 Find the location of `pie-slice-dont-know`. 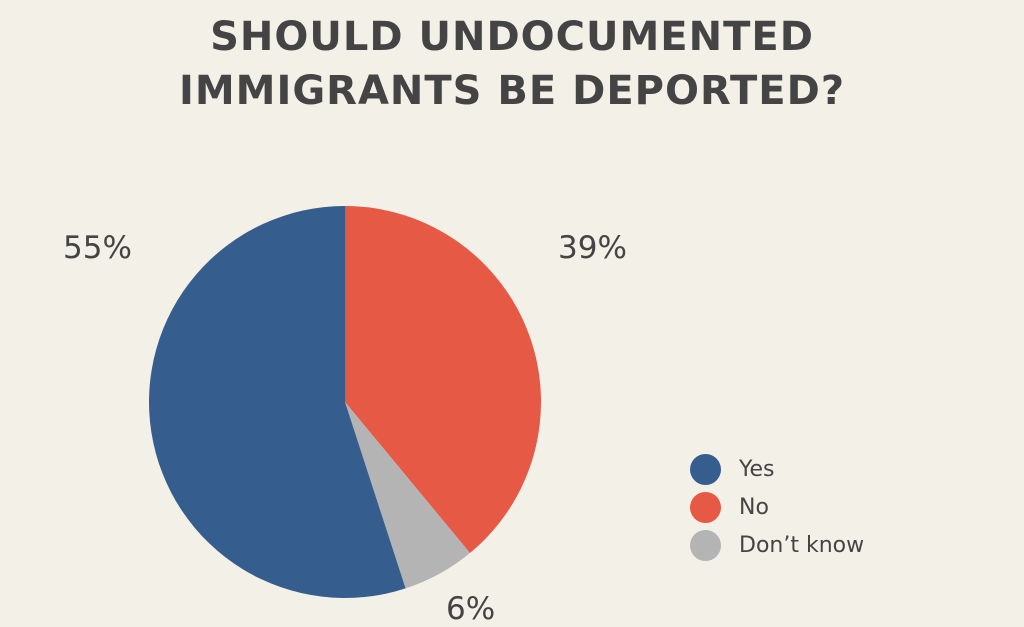

pie-slice-dont-know is located at coordinates (407, 495).